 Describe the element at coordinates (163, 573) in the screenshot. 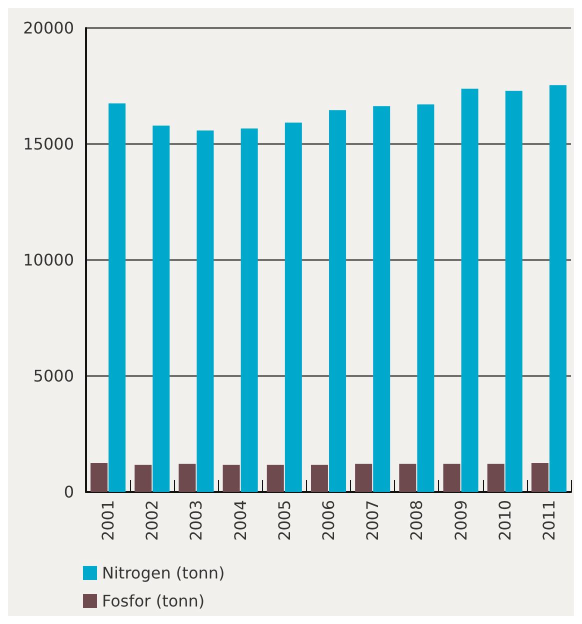

I see `legend-label: Nitrogen (tonn)` at that location.